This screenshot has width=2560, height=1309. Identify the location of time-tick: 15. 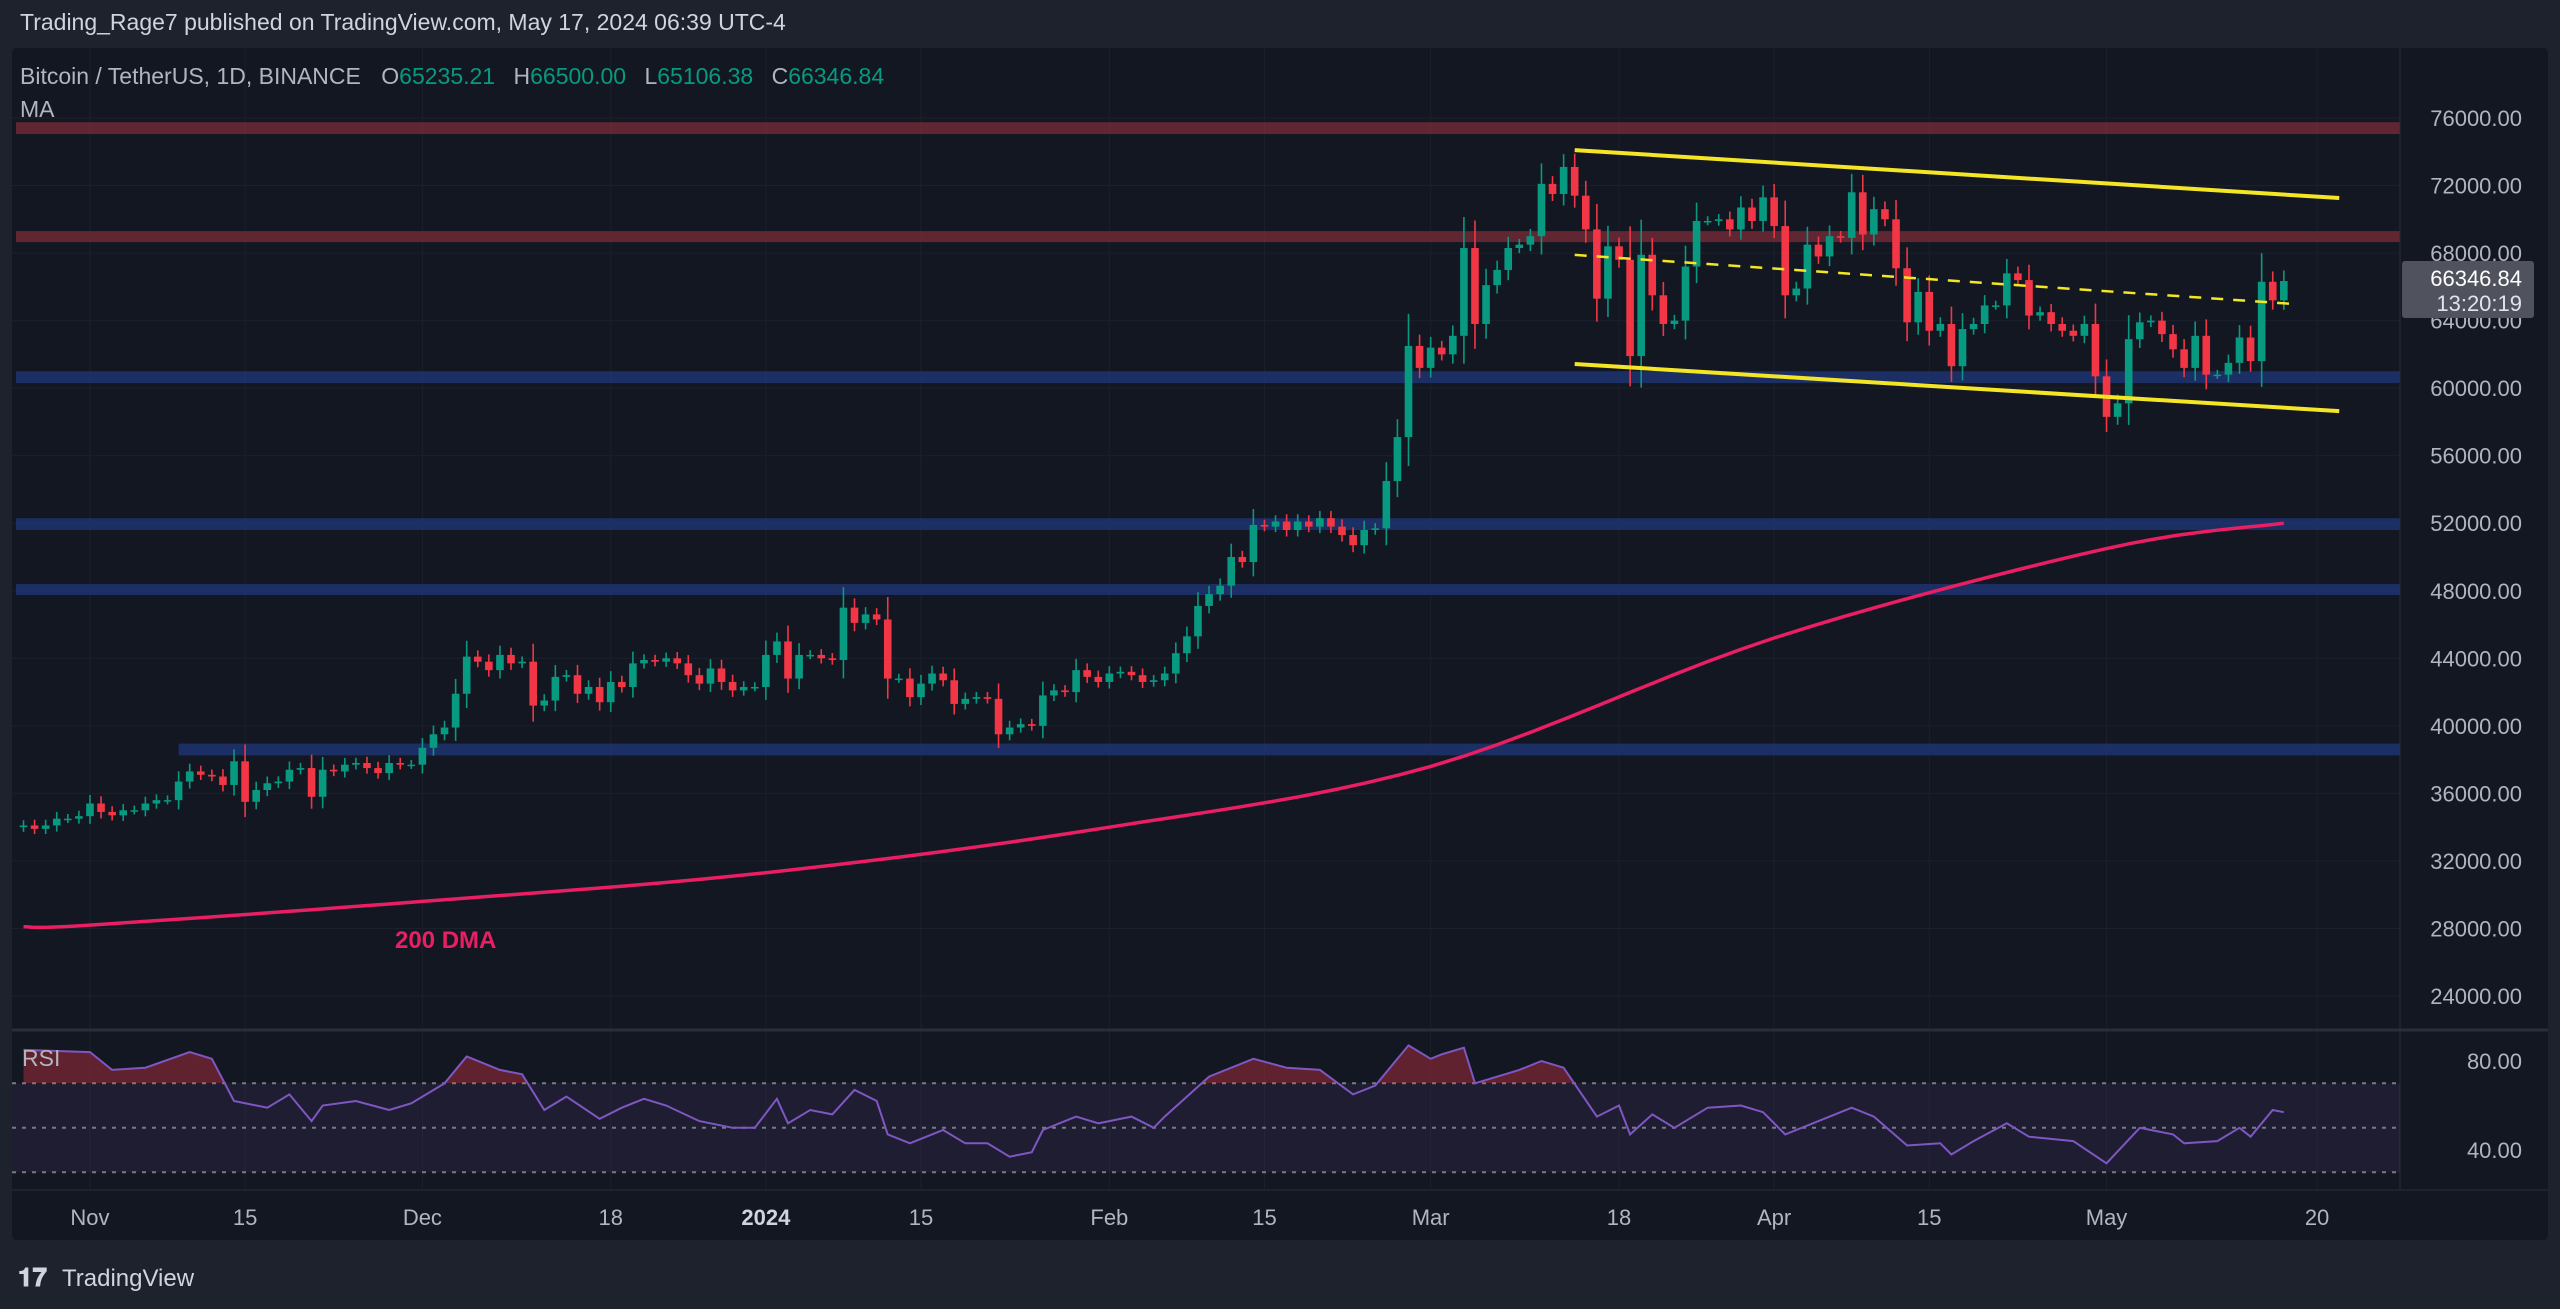
(921, 1217).